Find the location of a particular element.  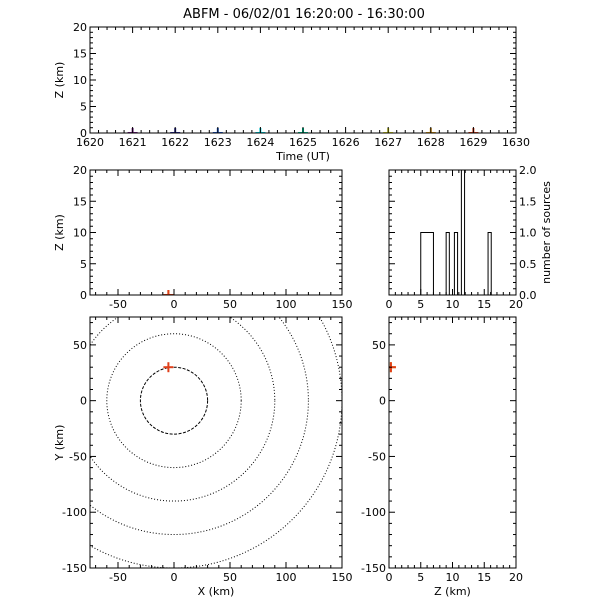

panel-altitude-y: 0 5 10 15 20 -150 -100 -50 0 50 Z (km) is located at coordinates (442, 457).